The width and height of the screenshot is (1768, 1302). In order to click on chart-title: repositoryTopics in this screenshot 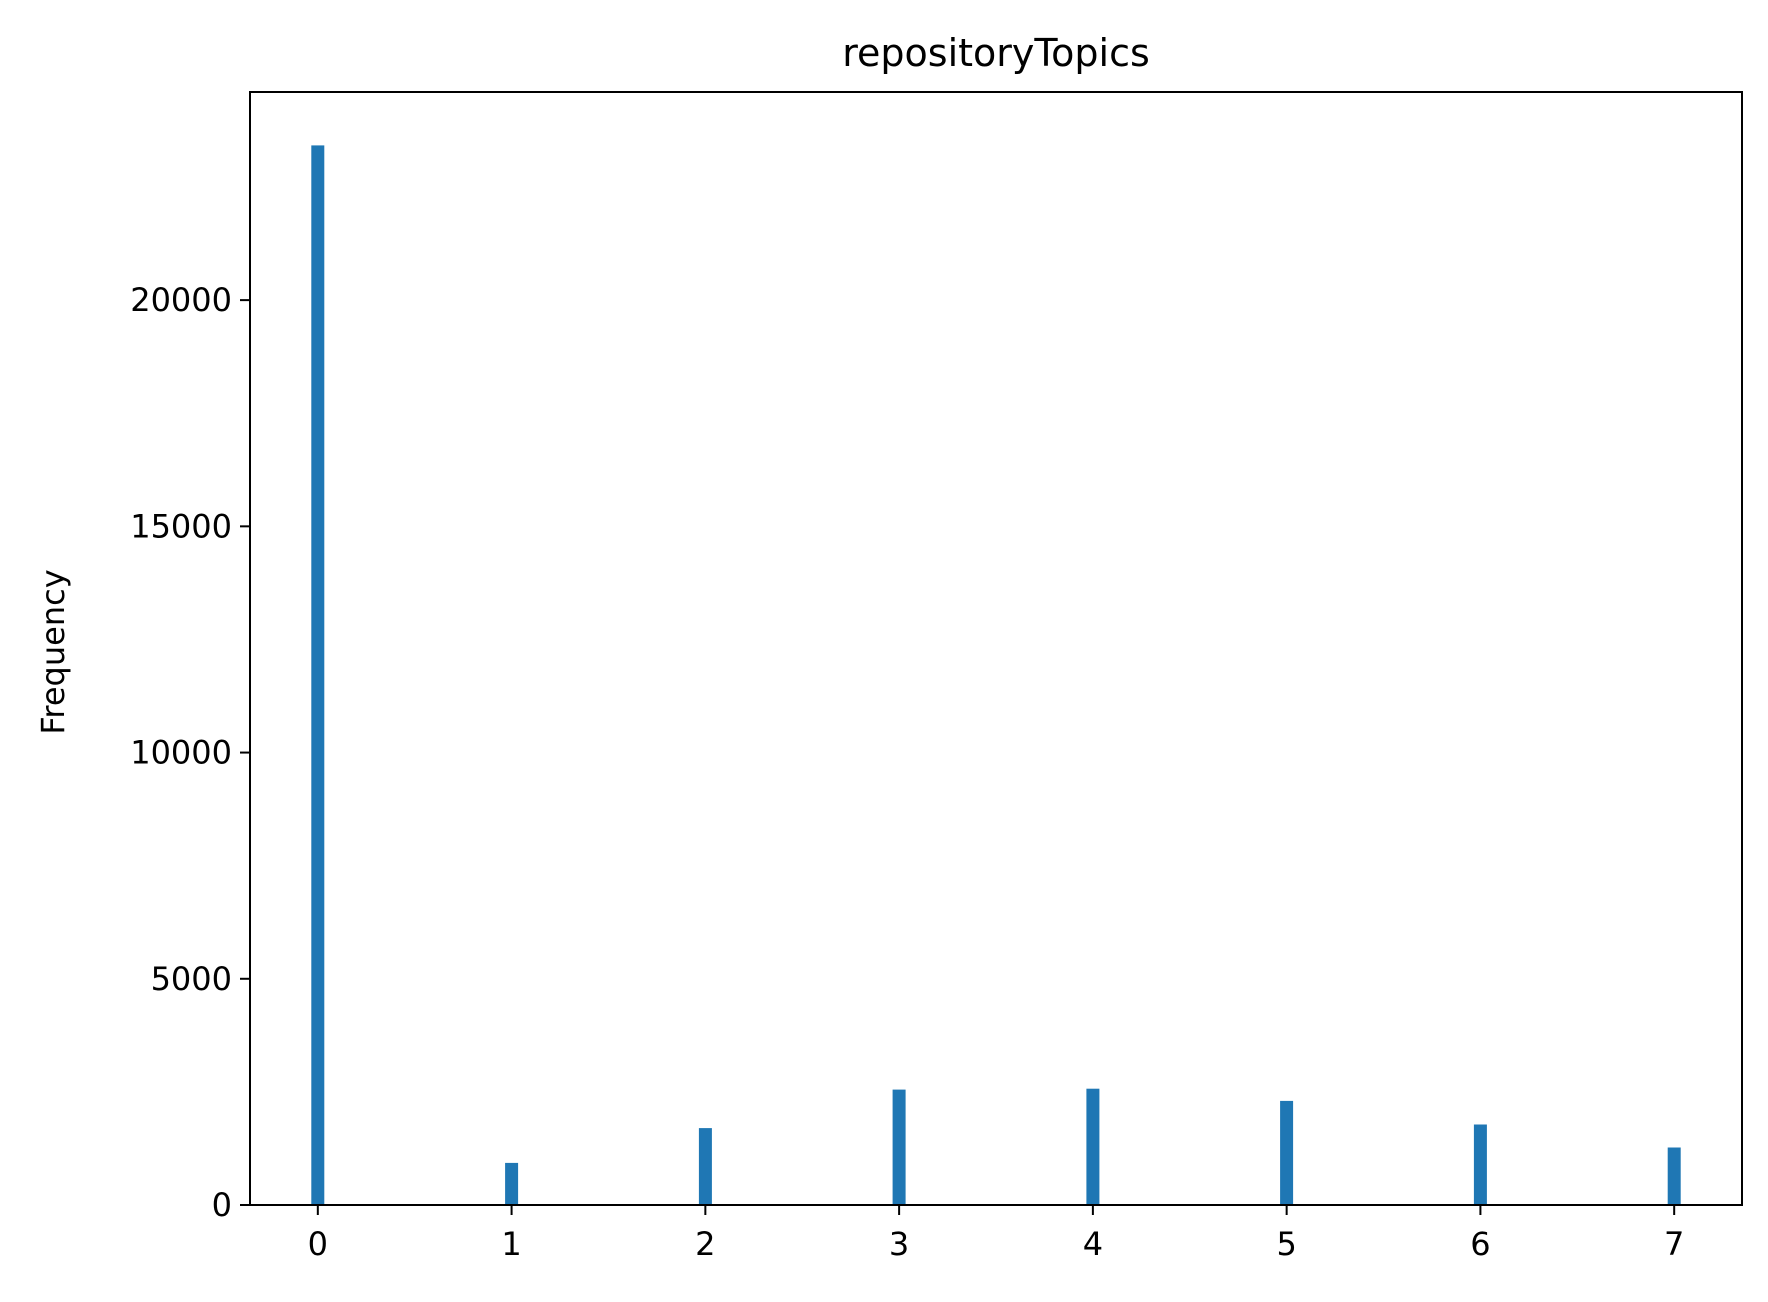, I will do `click(996, 53)`.